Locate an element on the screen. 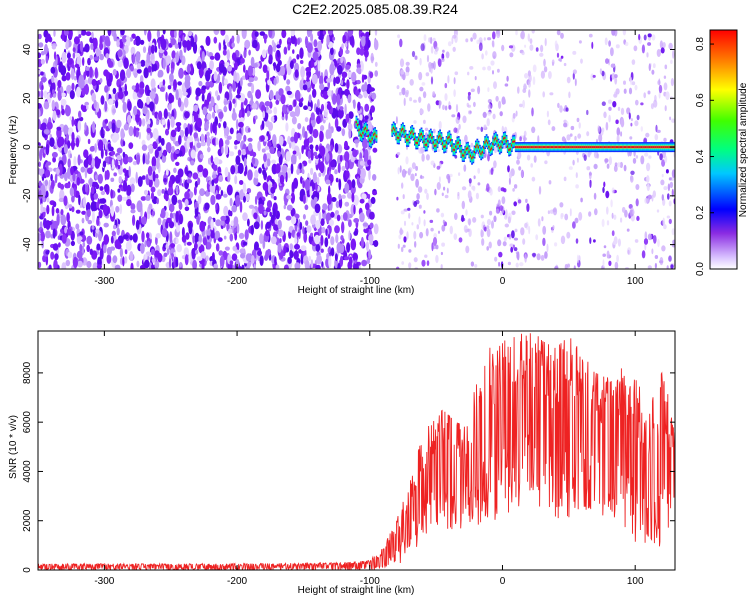 The width and height of the screenshot is (750, 600). spectrogram-y-label: Frequency (Hz) is located at coordinates (13, 150).